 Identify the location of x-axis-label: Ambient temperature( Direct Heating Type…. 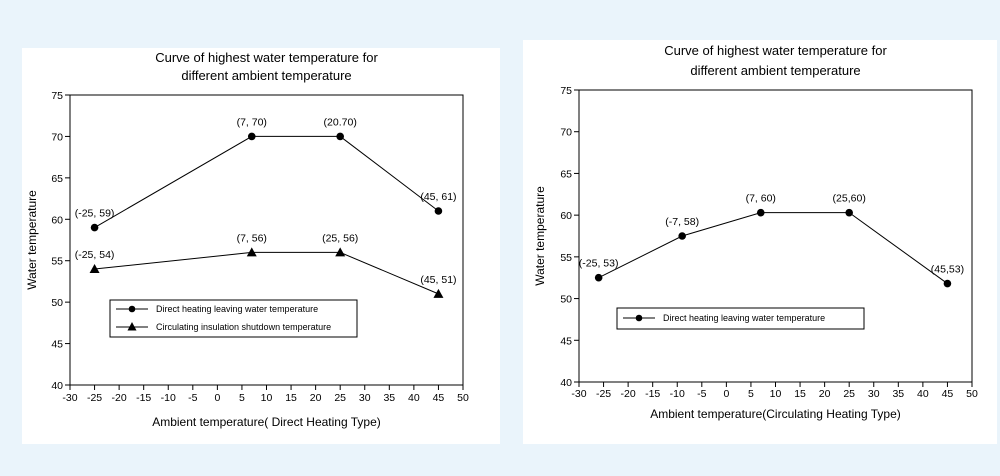
(266, 422).